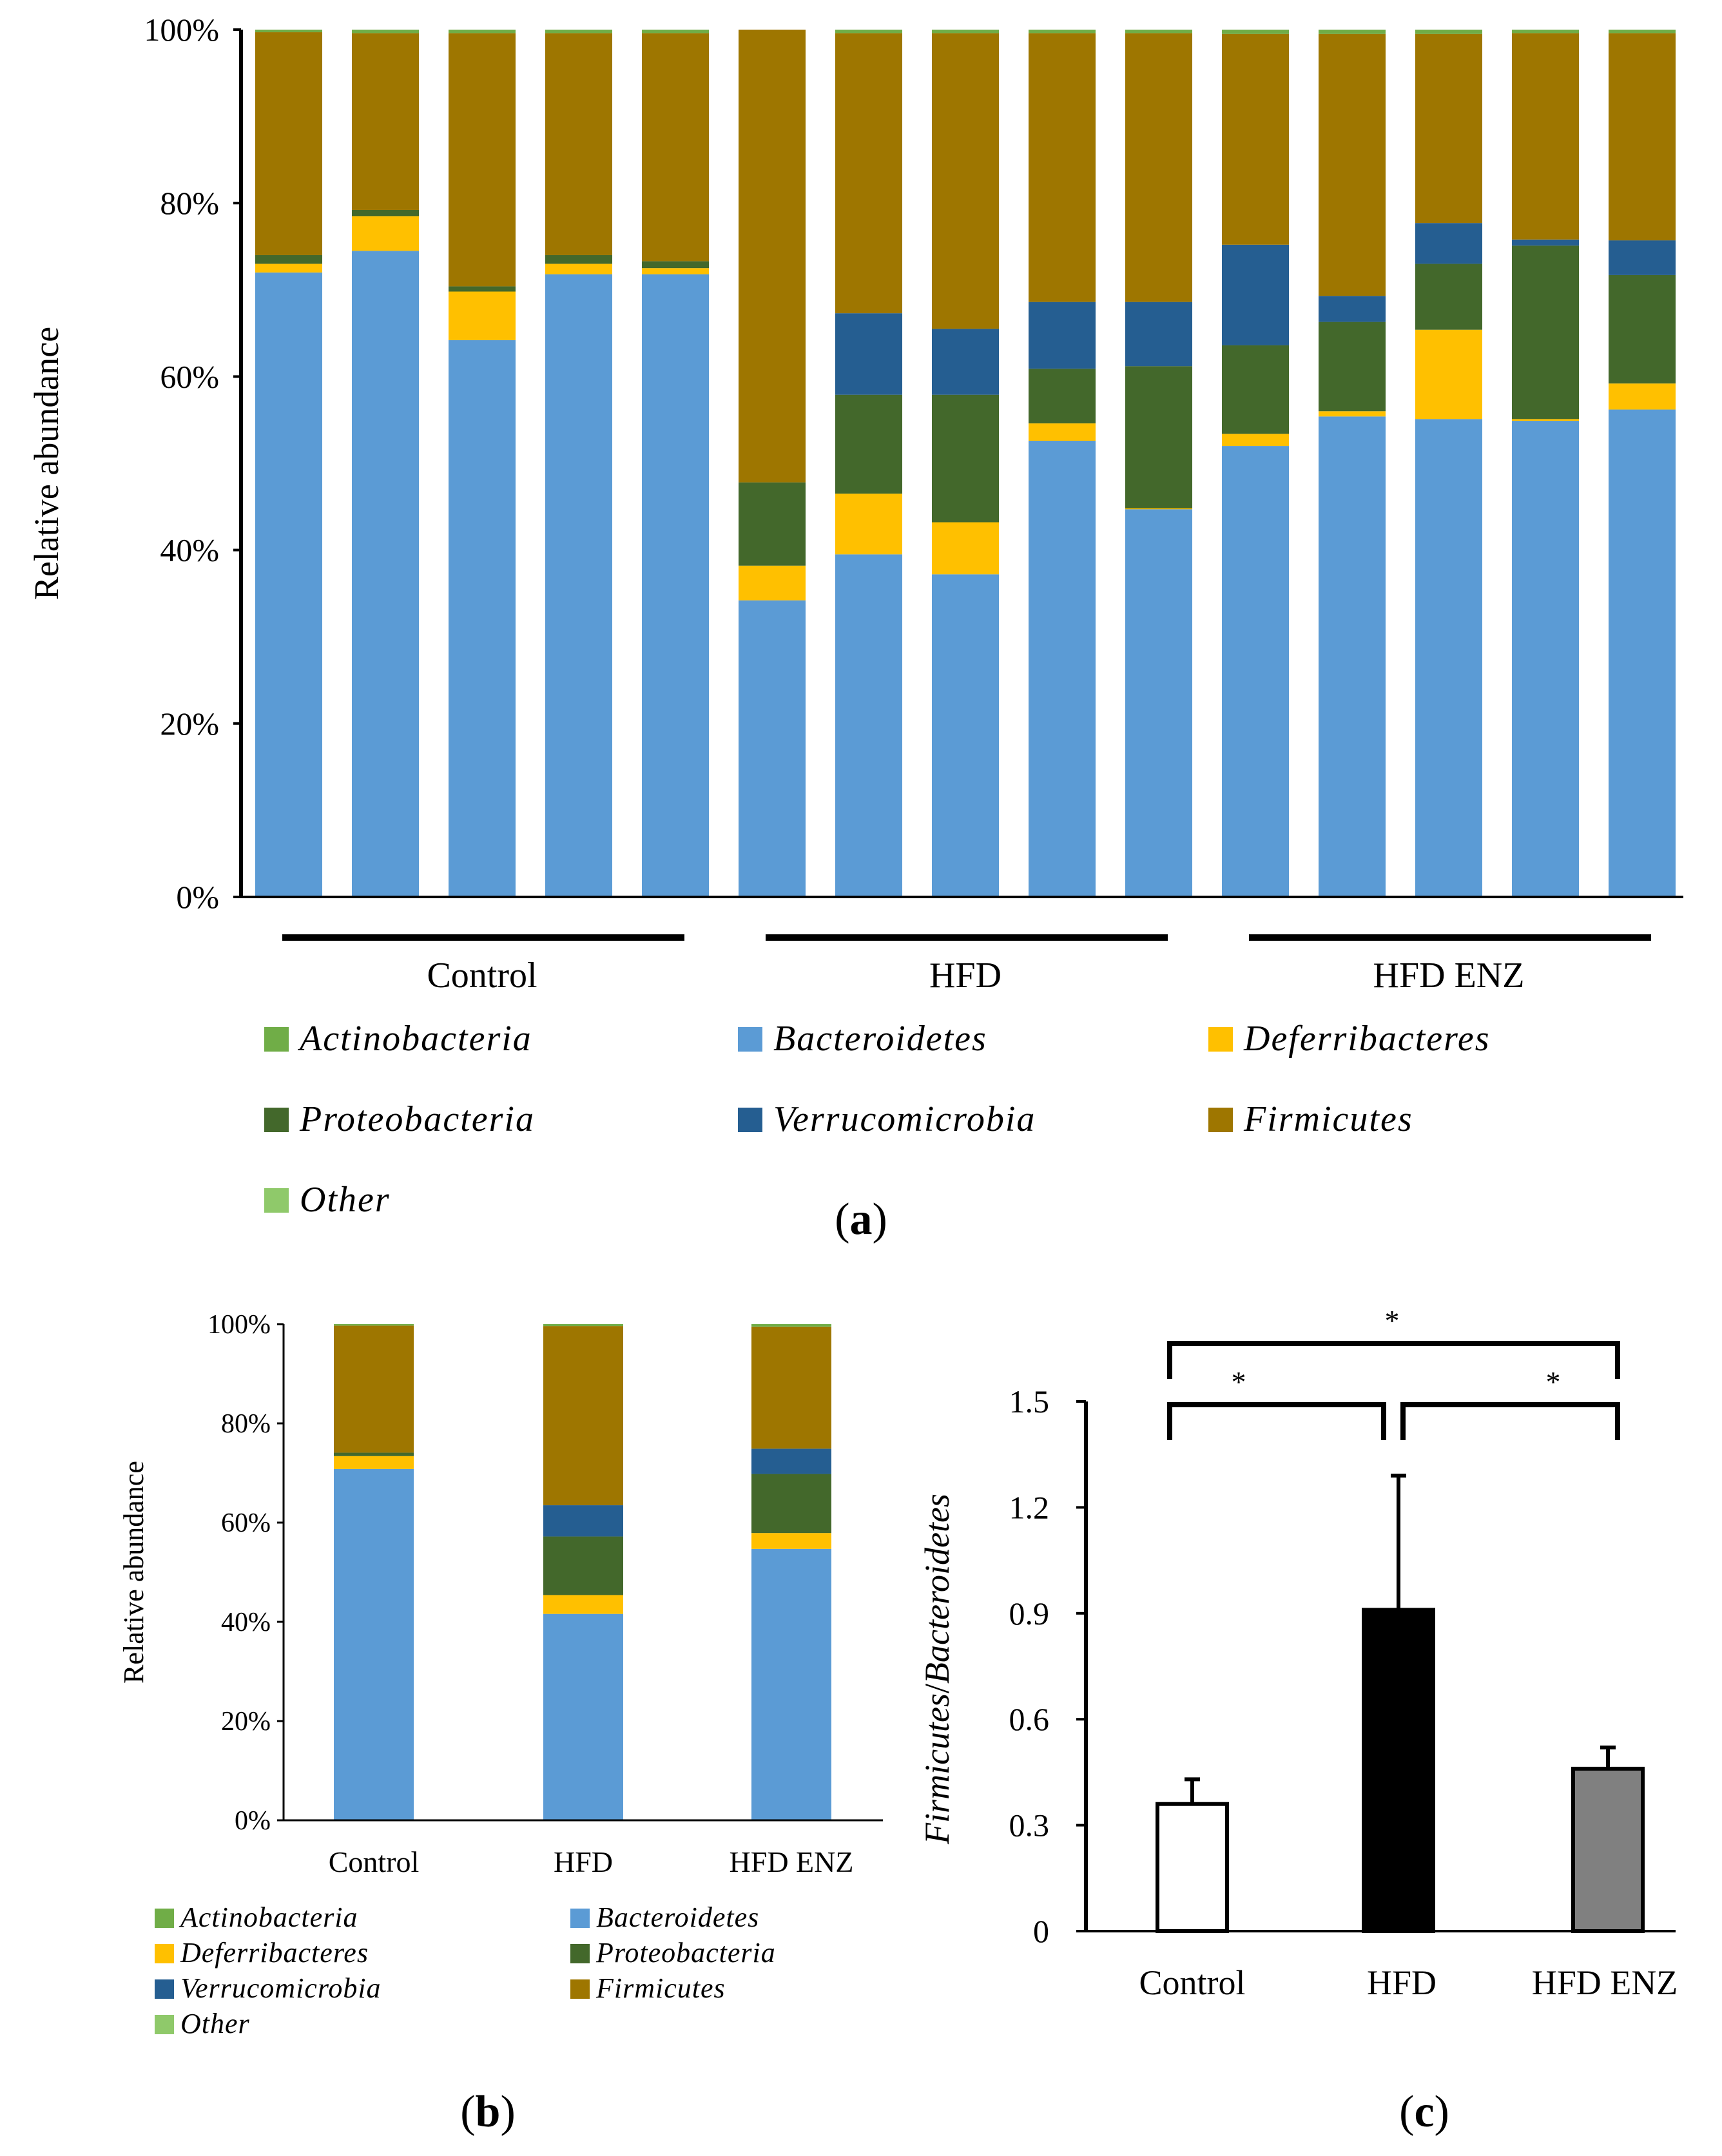 Image resolution: width=1722 pixels, height=2156 pixels. I want to click on a-bar-9-firmicutes, so click(1062, 167).